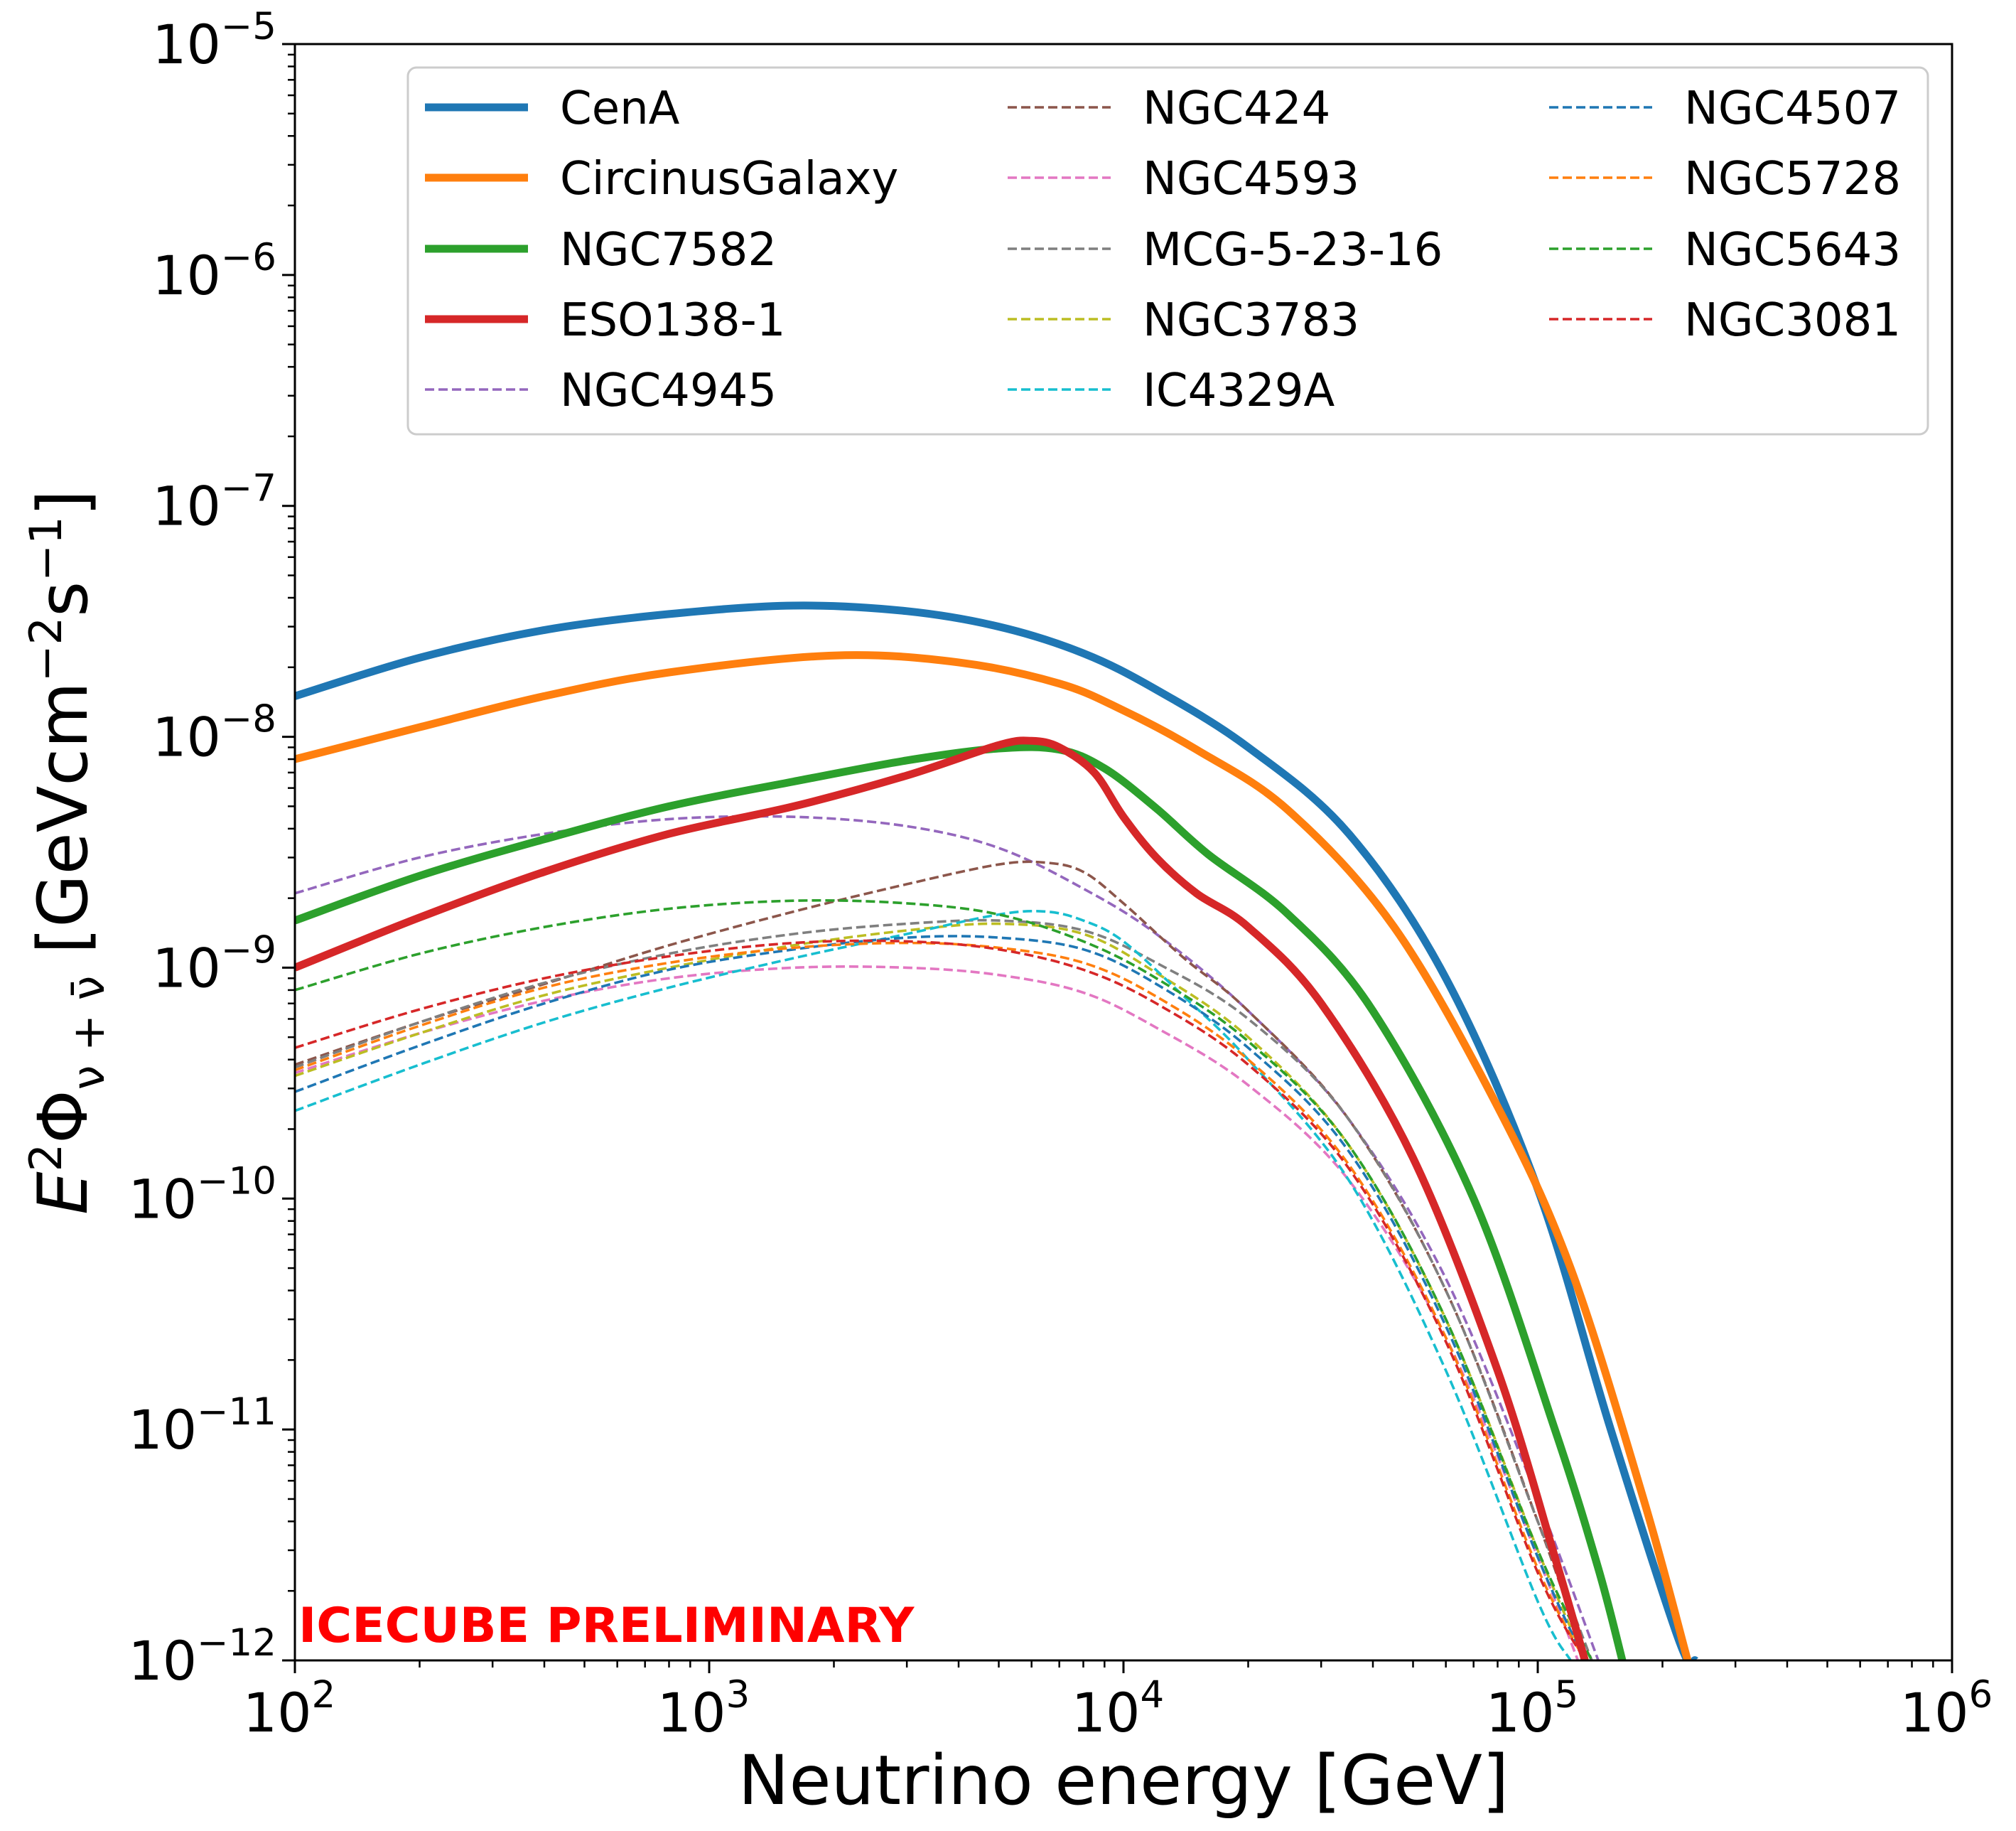 The width and height of the screenshot is (2016, 1831). Describe the element at coordinates (620, 108) in the screenshot. I see `legend-label-cena: CenA` at that location.